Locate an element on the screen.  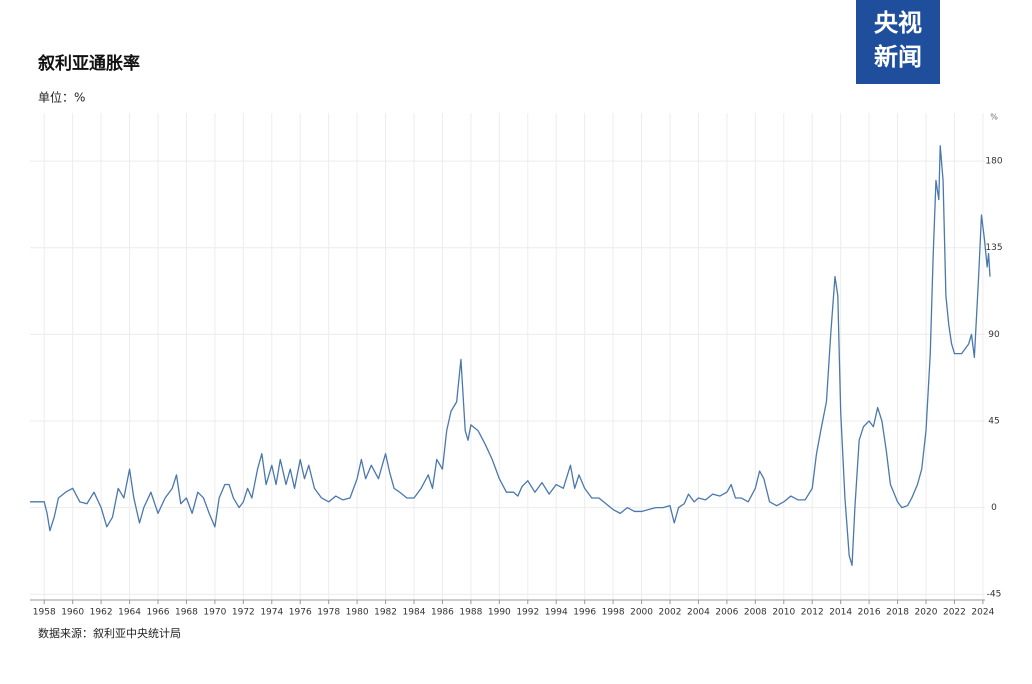
x-tick-label: 1976 is located at coordinates (300, 613).